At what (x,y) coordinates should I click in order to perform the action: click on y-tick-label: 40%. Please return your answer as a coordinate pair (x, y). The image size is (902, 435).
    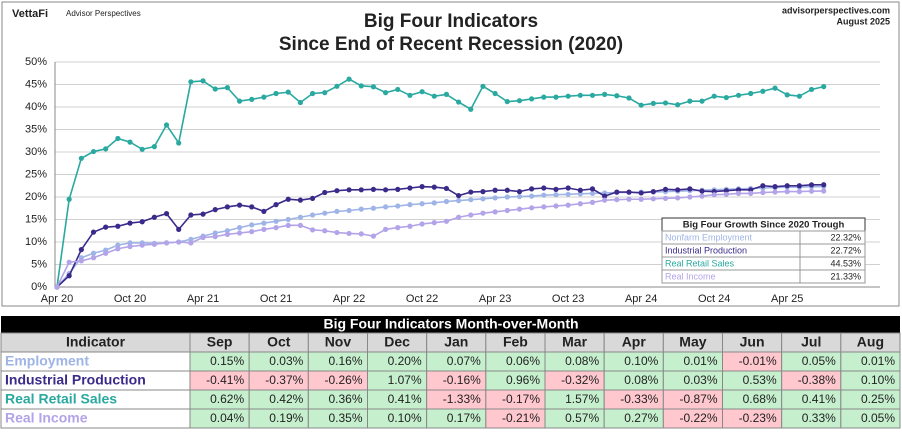
    Looking at the image, I should click on (36, 107).